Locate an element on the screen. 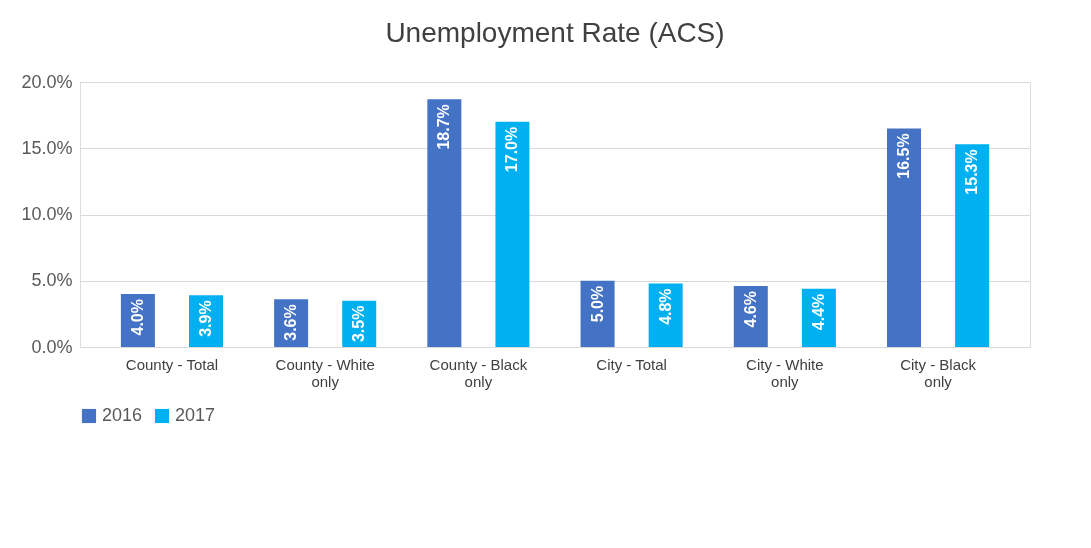  x-tick-label: County - Total is located at coordinates (172, 364).